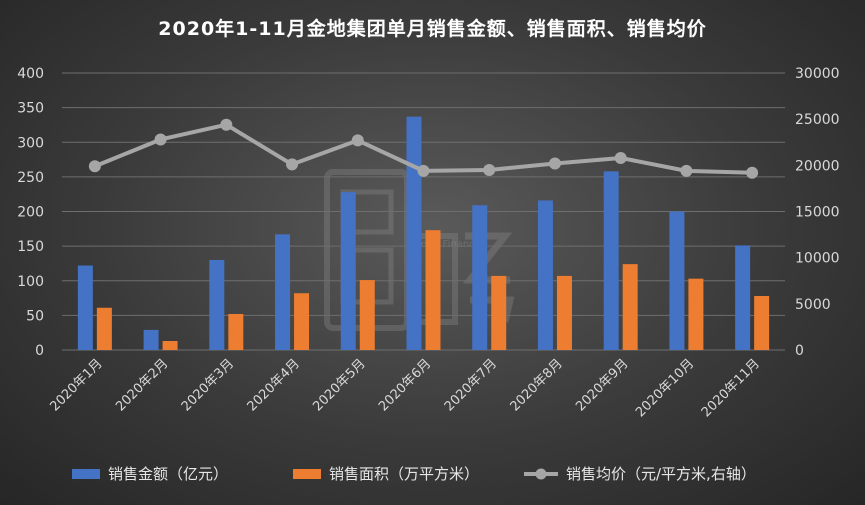 Image resolution: width=865 pixels, height=505 pixels. What do you see at coordinates (602, 385) in the screenshot?
I see `x-tick-label: 2020年9月` at bounding box center [602, 385].